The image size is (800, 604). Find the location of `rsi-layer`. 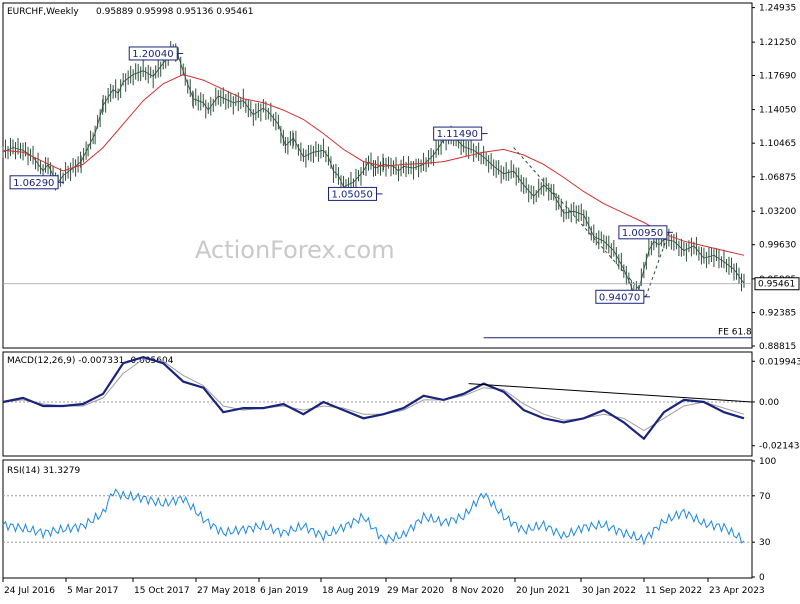

rsi-layer is located at coordinates (377, 517).